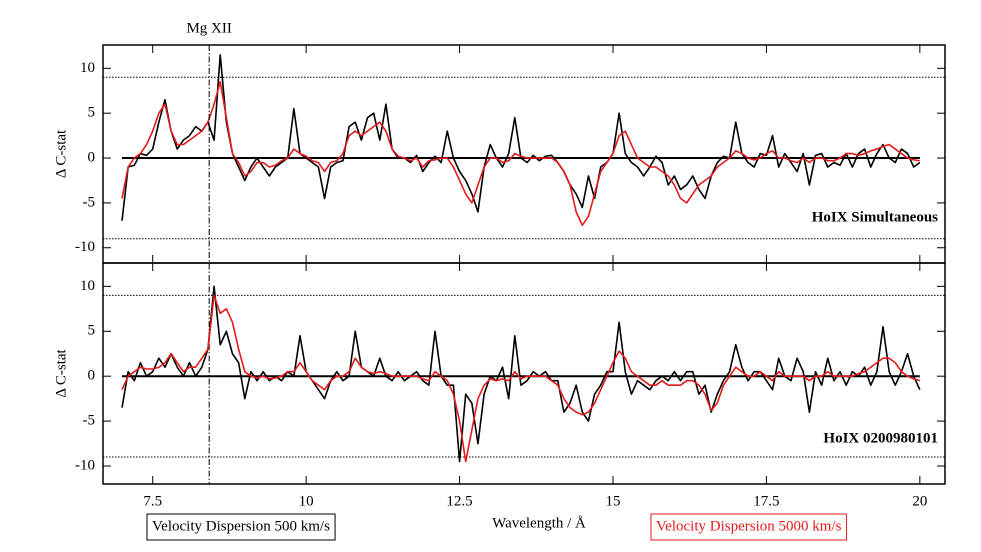 The width and height of the screenshot is (981, 552). What do you see at coordinates (208, 28) in the screenshot?
I see `marker-label: Mg XII` at bounding box center [208, 28].